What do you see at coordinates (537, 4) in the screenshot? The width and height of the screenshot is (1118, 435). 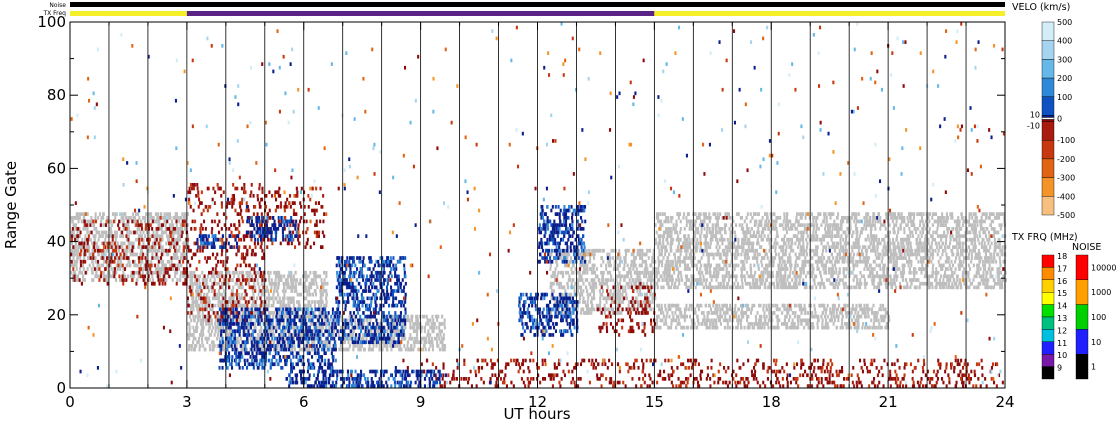 I see `noise-bar` at bounding box center [537, 4].